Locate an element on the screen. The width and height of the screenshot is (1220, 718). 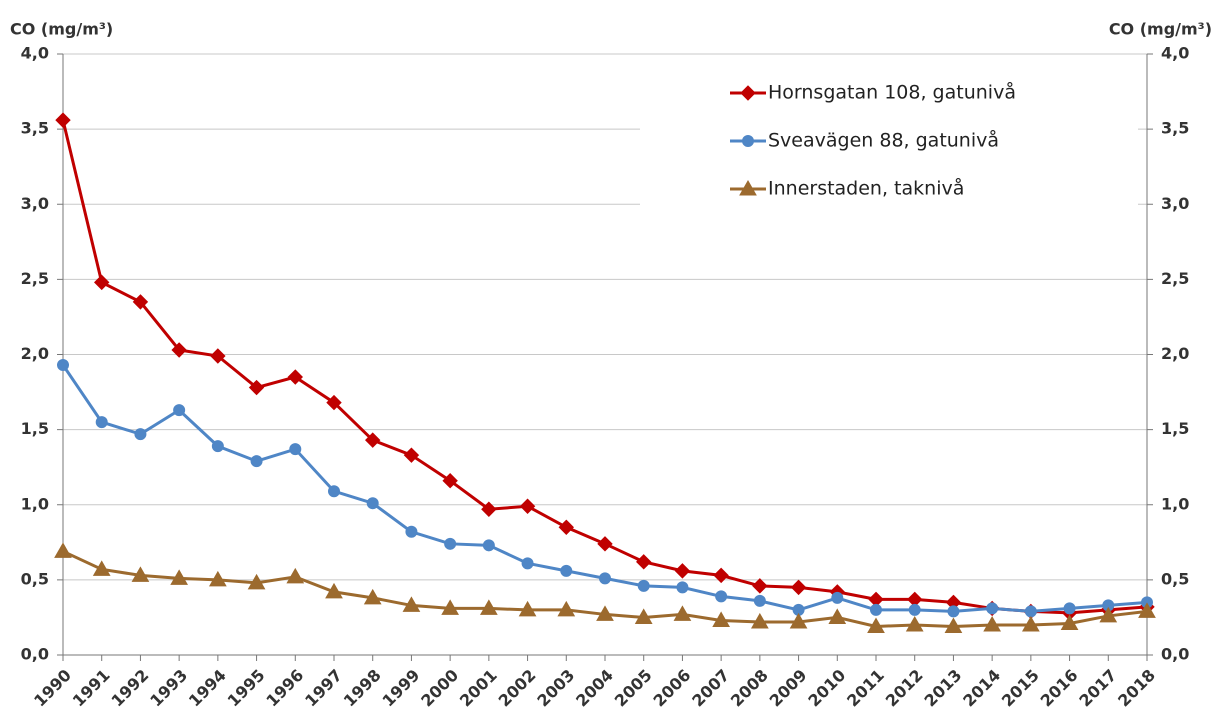
x-tick-label: 1999 is located at coordinates (401, 688).